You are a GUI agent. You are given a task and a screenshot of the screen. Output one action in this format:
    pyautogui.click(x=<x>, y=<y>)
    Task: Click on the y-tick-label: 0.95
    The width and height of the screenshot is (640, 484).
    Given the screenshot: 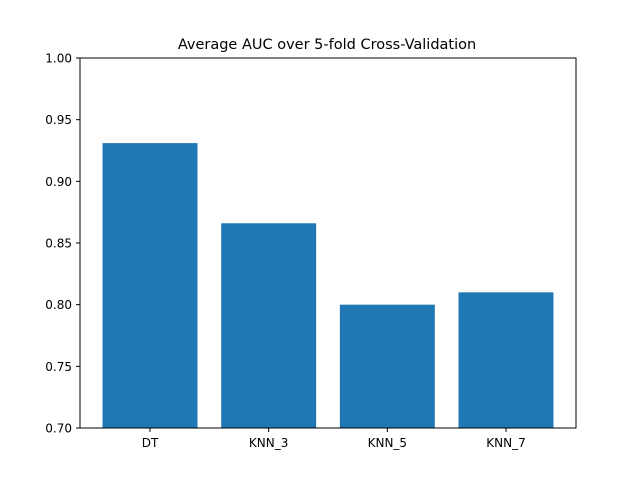 What is the action you would take?
    pyautogui.click(x=58, y=120)
    